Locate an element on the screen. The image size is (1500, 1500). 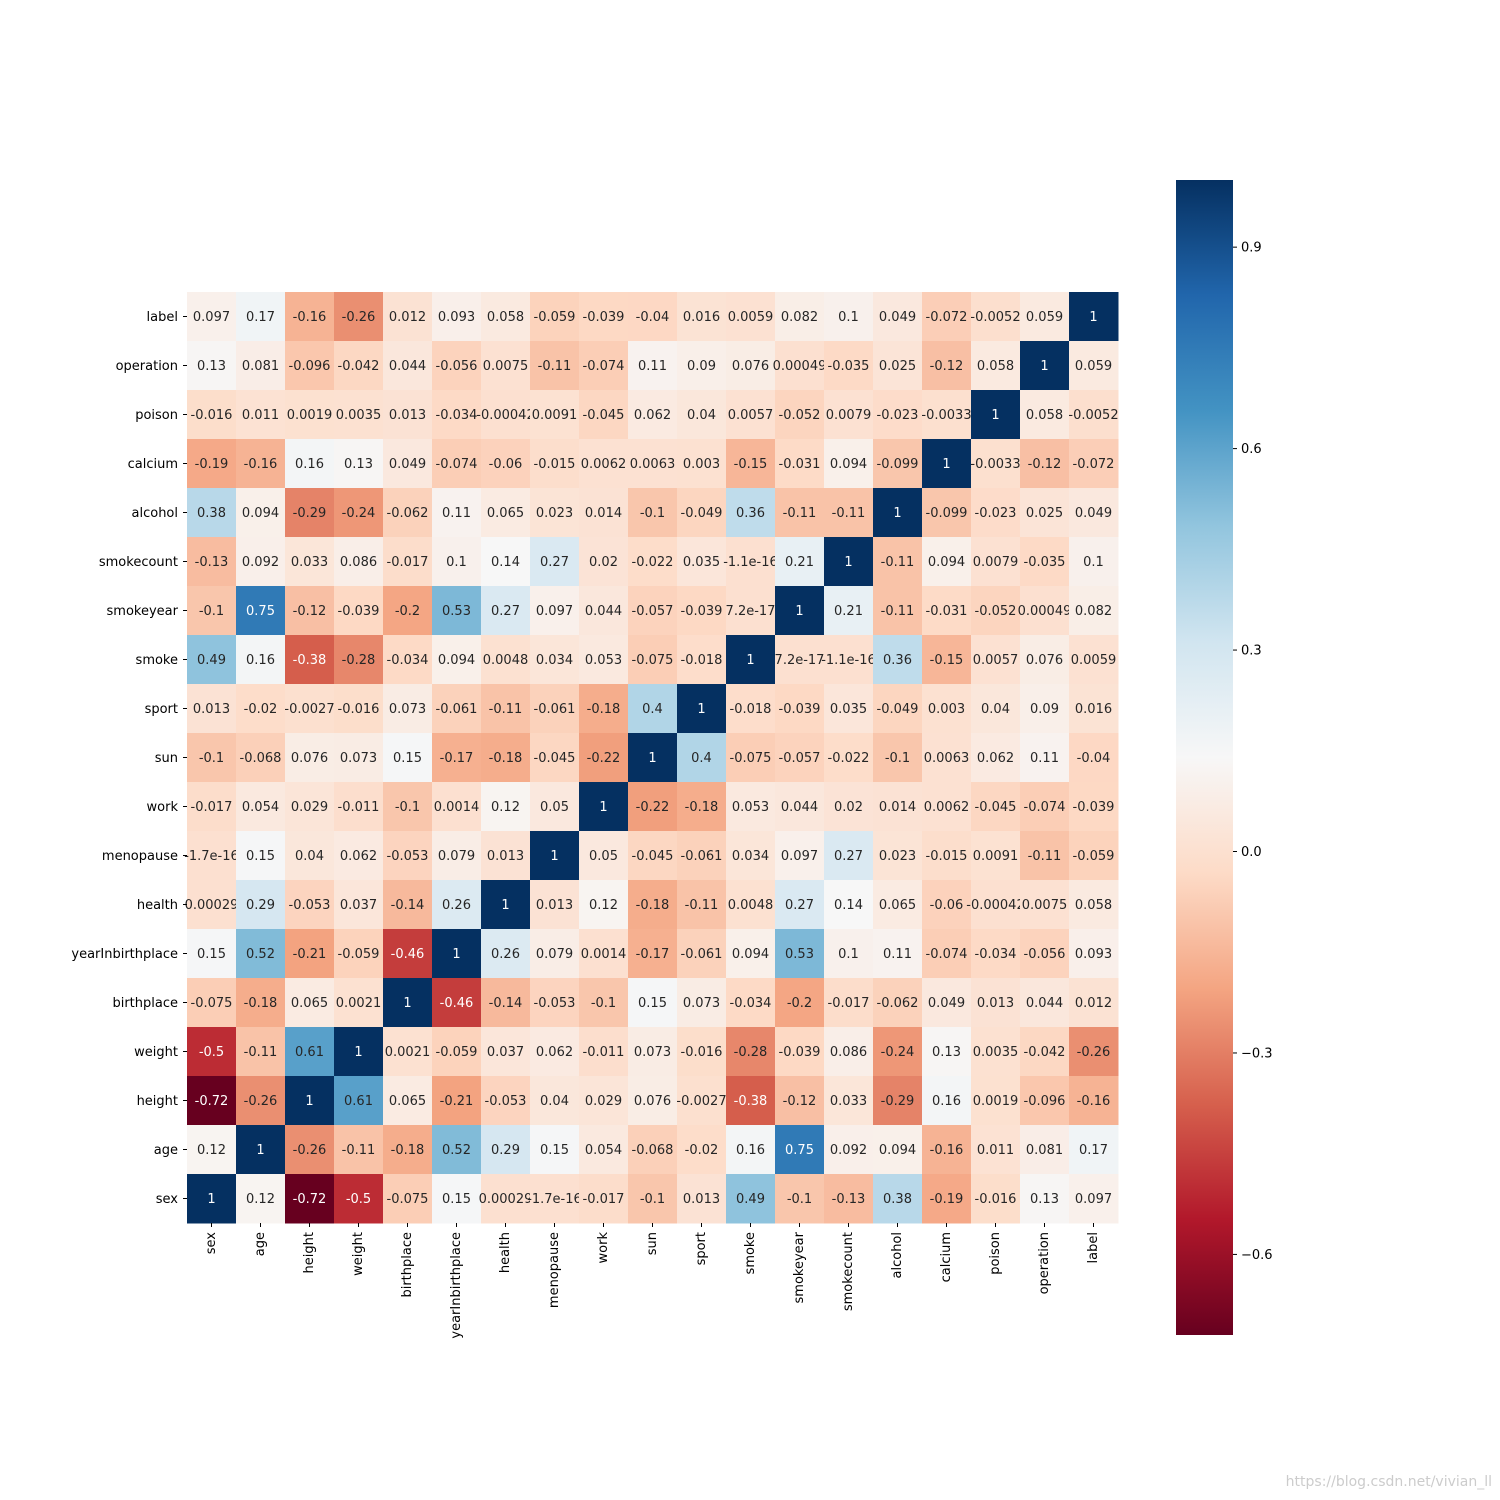
cell-label: -0.26 is located at coordinates (261, 1101).